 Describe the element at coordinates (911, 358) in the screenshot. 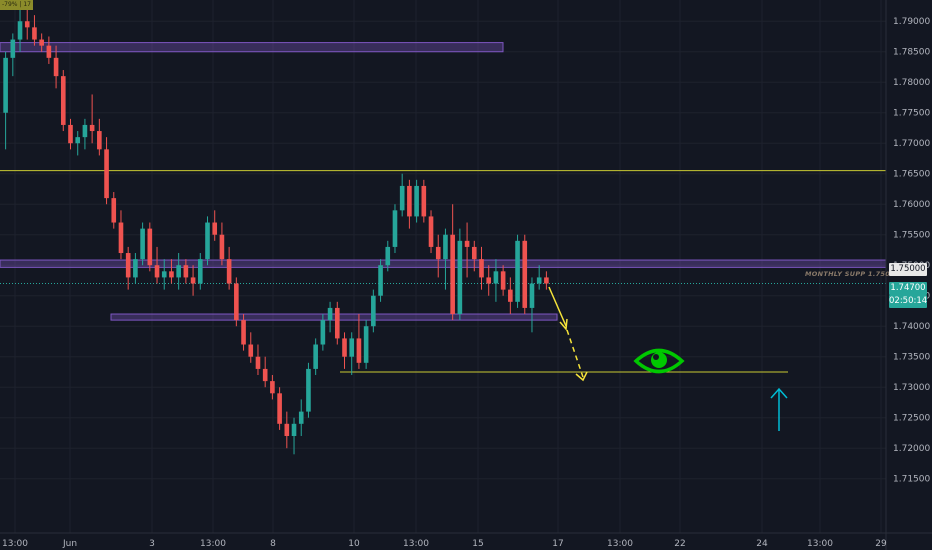

I see `y-tick-label: 1.73500` at that location.